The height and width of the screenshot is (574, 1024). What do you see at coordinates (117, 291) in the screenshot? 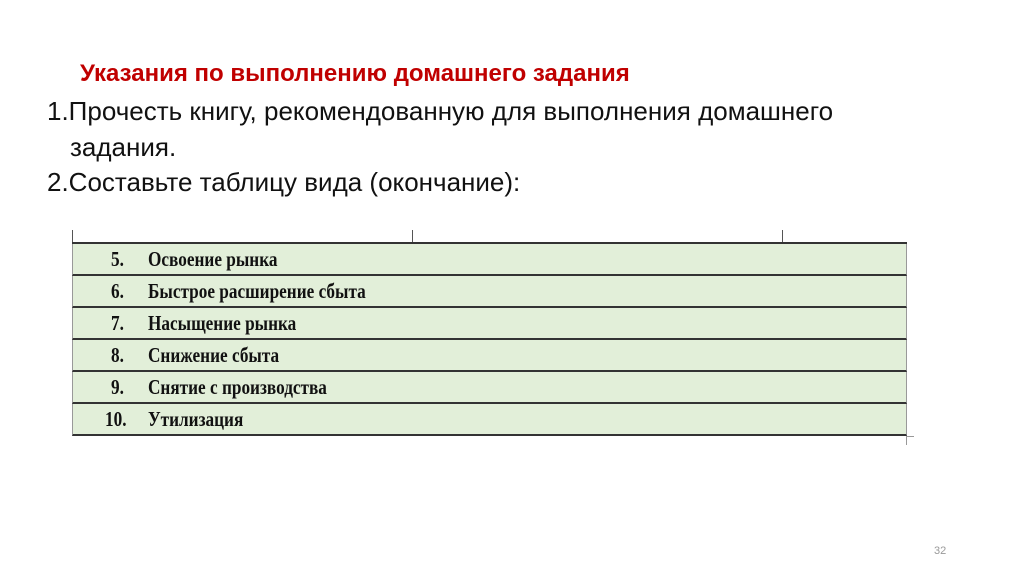
I see `row-number: 6.` at bounding box center [117, 291].